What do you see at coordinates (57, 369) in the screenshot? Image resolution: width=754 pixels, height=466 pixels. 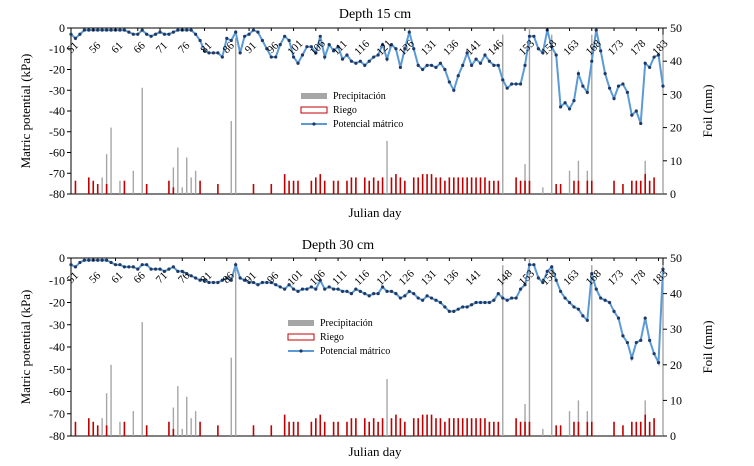 I see `y-left-tick-label: -50` at bounding box center [57, 369].